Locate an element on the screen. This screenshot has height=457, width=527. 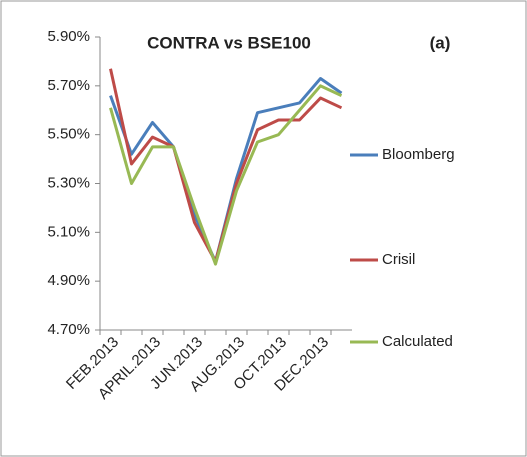
legend-label: Calculated is located at coordinates (417, 341).